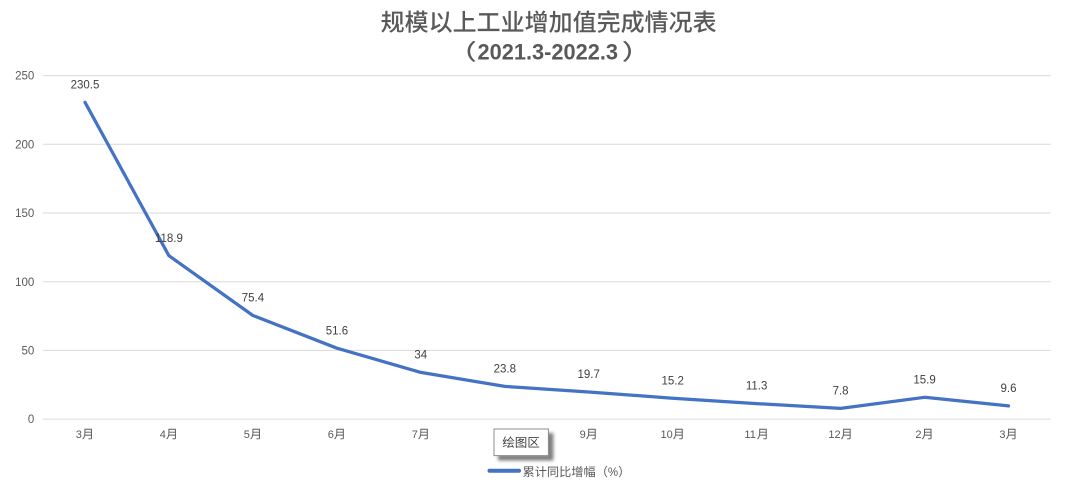  I want to click on svg-text: 23.8, so click(505, 370).